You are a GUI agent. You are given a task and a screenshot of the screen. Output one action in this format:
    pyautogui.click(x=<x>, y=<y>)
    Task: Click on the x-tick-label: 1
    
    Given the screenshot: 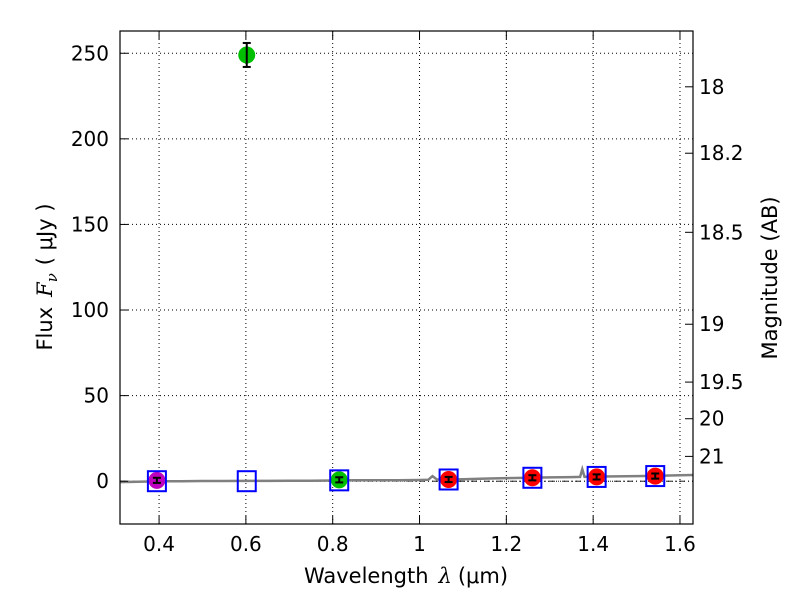 What is the action you would take?
    pyautogui.click(x=419, y=544)
    